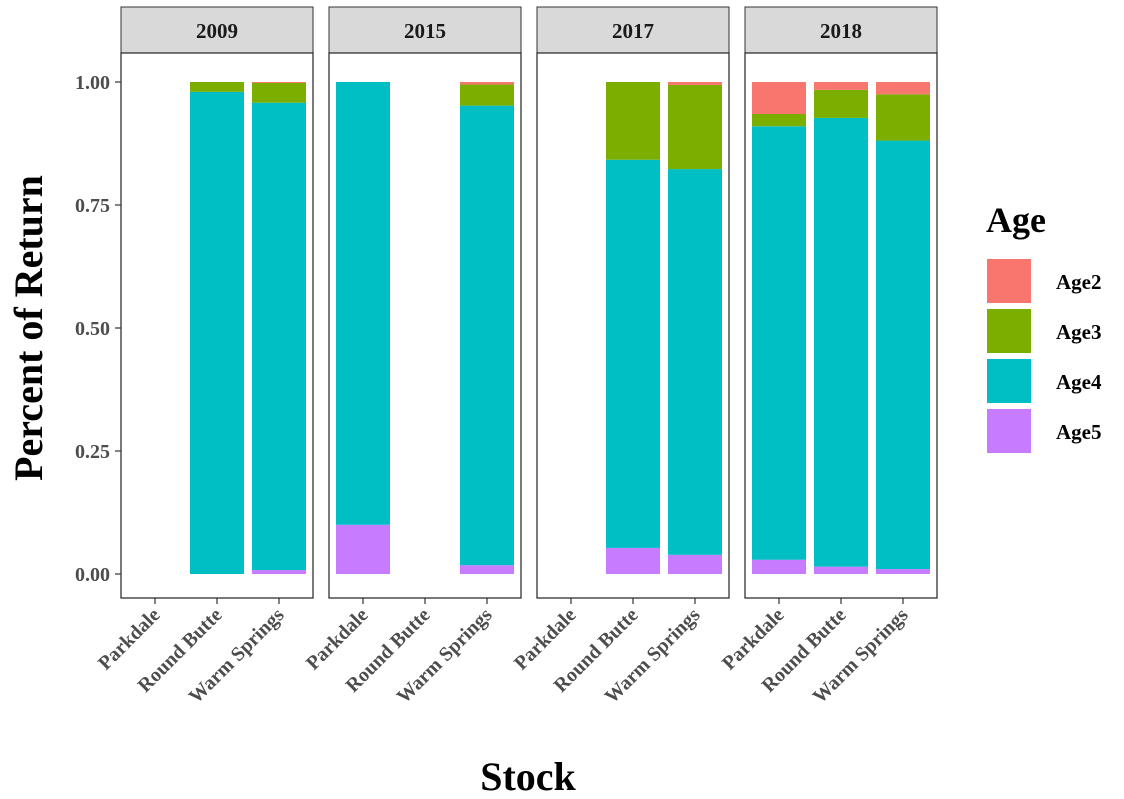 This screenshot has height=799, width=1124. What do you see at coordinates (92, 575) in the screenshot?
I see `y-tick-label: 0.00` at bounding box center [92, 575].